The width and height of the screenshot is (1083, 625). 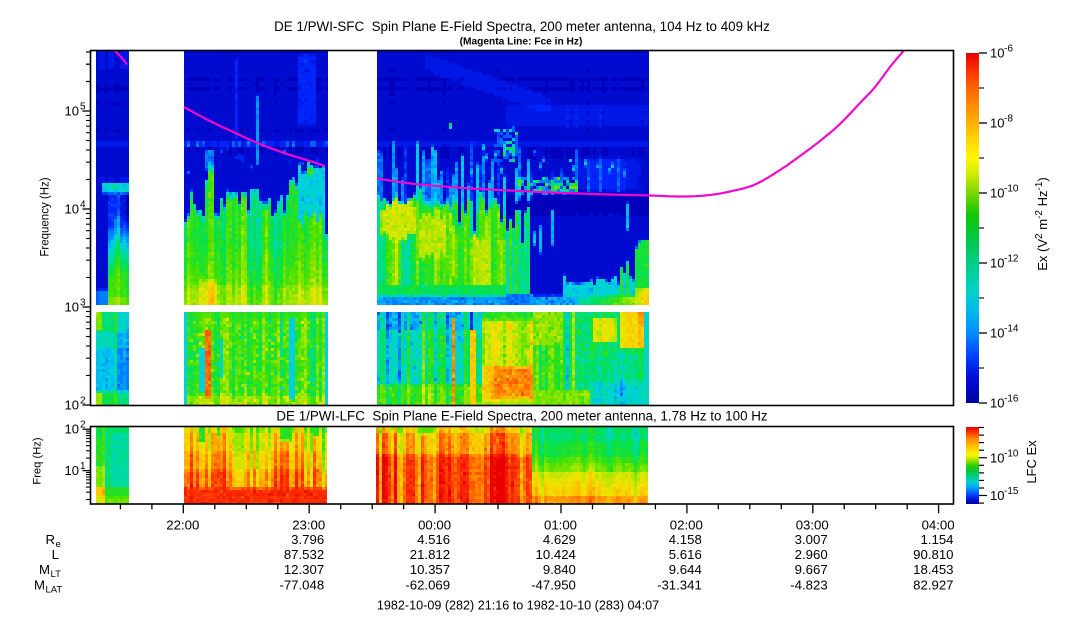 What do you see at coordinates (433, 539) in the screenshot?
I see `svg-text: 4.516` at bounding box center [433, 539].